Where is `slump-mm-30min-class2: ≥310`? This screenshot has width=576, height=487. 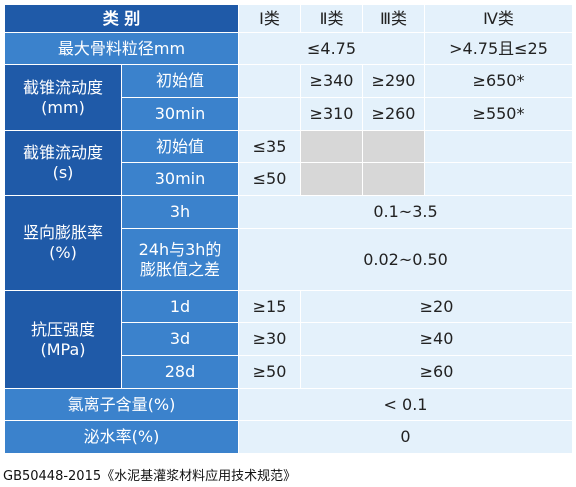
slump-mm-30min-class2: ≥310 is located at coordinates (332, 114).